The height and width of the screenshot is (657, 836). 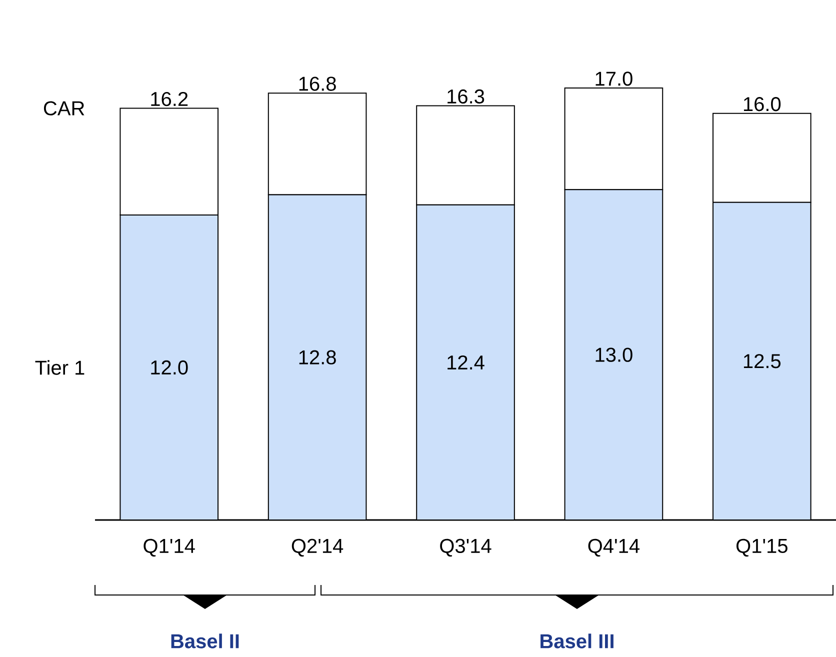 What do you see at coordinates (762, 361) in the screenshot?
I see `data-label: 12.5` at bounding box center [762, 361].